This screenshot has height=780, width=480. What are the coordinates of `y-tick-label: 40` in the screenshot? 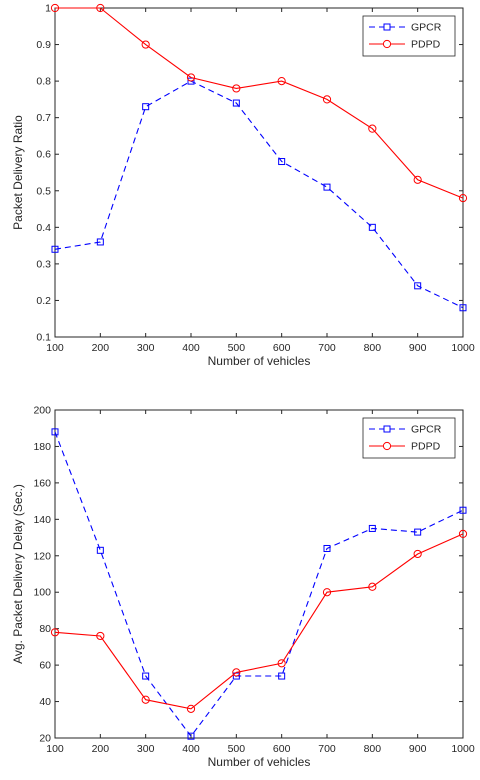 It's located at (45, 702).